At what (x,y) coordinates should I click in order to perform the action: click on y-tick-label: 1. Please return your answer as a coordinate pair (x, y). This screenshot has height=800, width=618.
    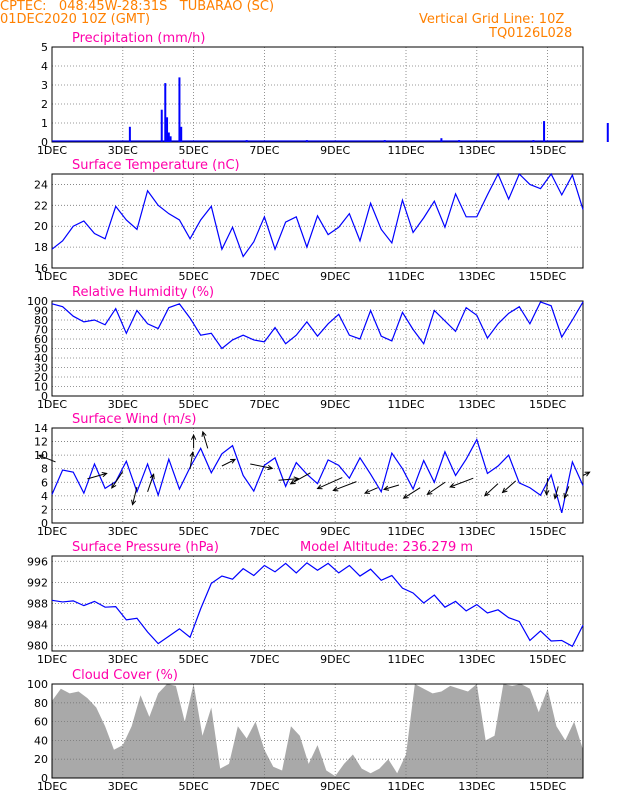
    Looking at the image, I should click on (44, 123).